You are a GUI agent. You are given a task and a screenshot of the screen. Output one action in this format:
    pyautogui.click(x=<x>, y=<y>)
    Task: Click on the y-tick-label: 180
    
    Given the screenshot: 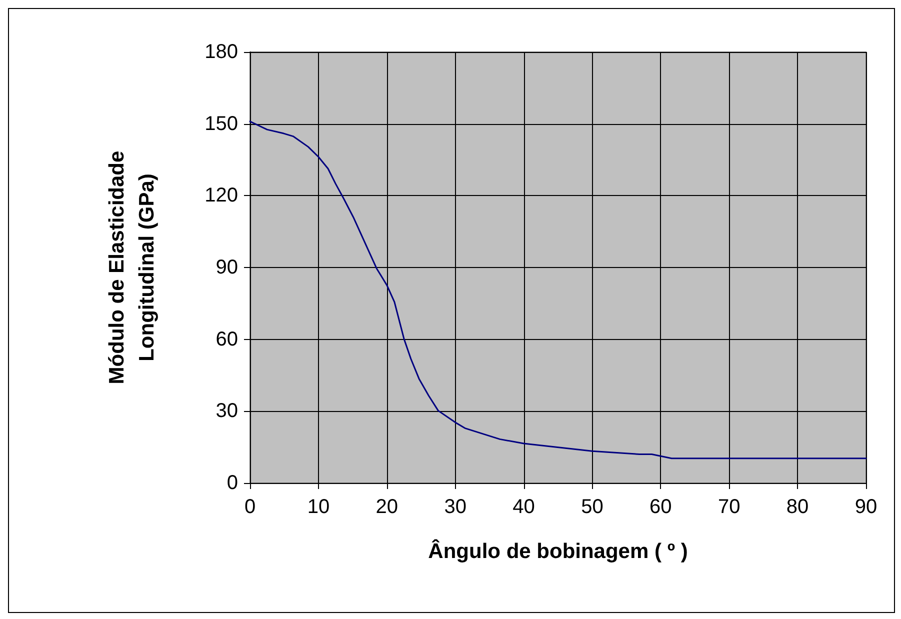 What is the action you would take?
    pyautogui.click(x=221, y=52)
    